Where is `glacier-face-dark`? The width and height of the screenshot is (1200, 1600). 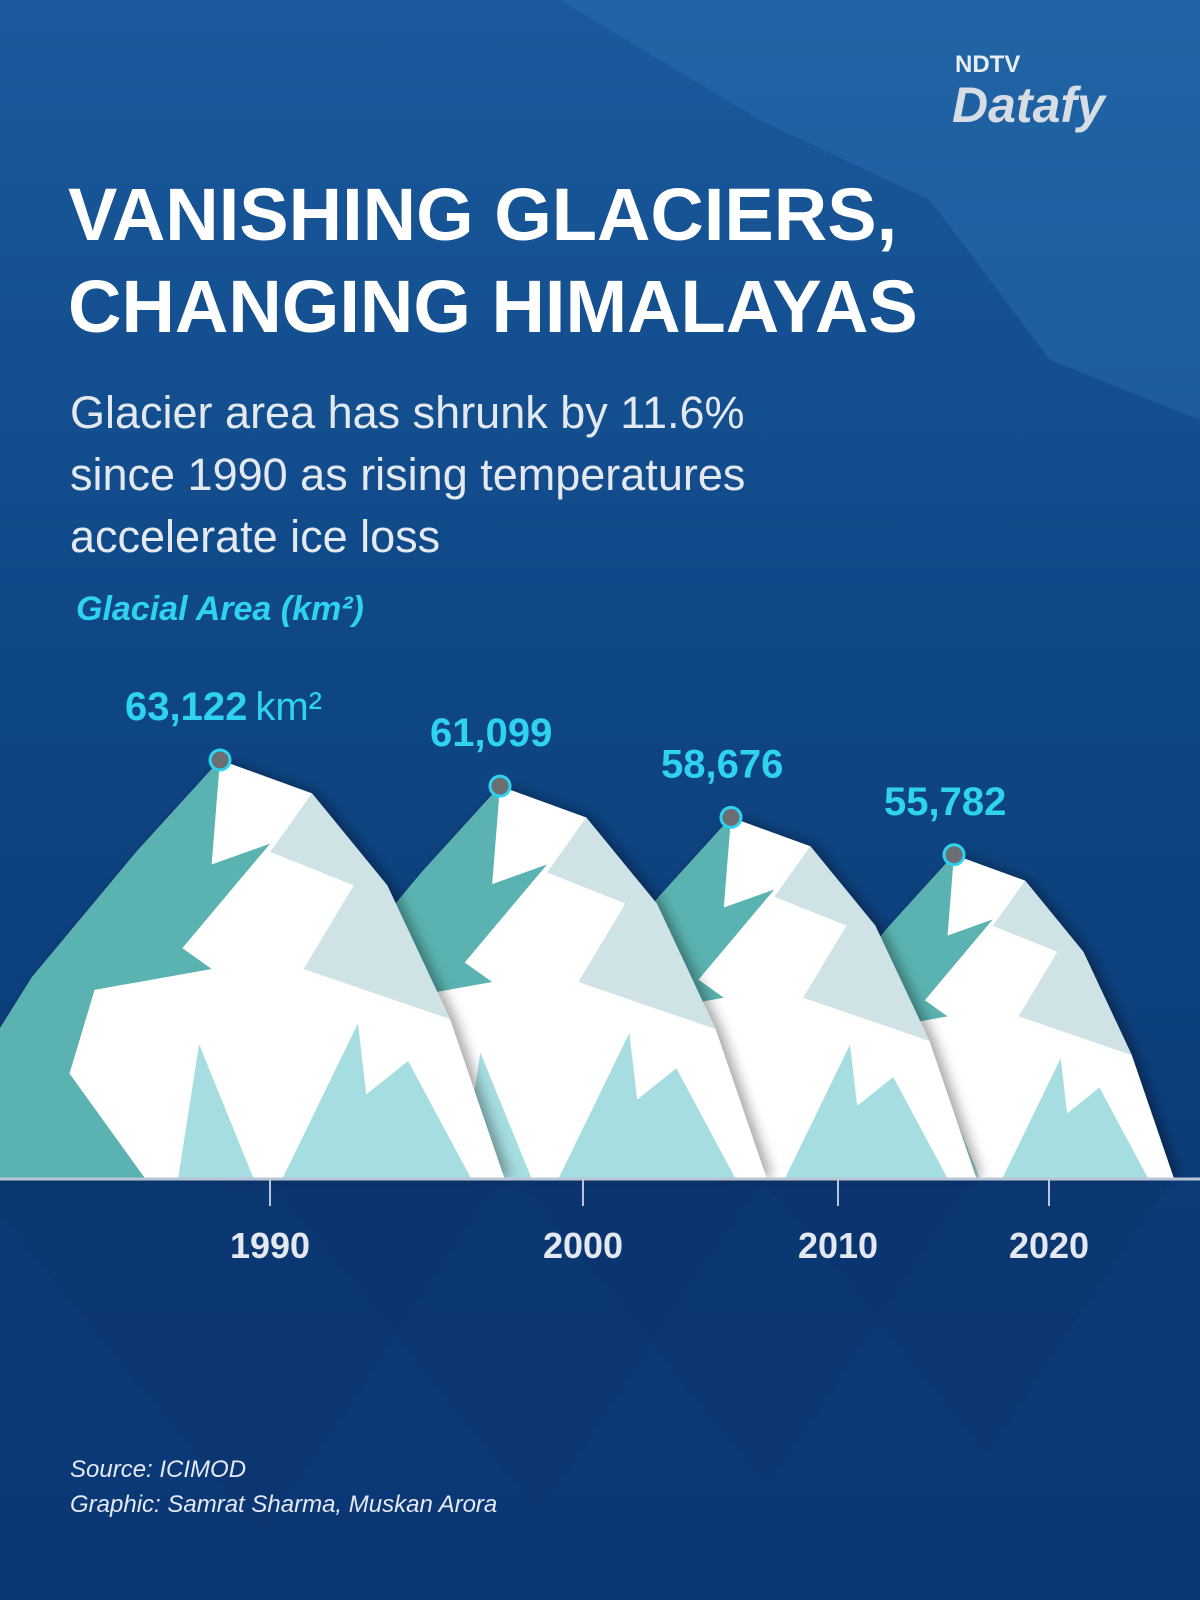 glacier-face-dark is located at coordinates (135, 968).